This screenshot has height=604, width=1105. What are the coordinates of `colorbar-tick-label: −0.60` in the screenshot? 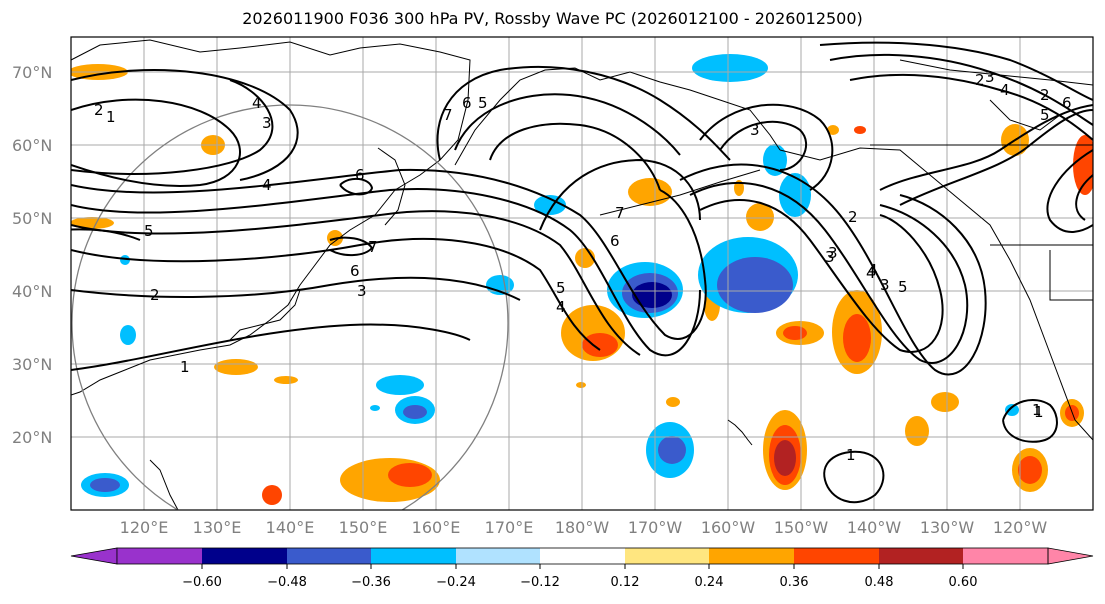 It's located at (202, 582).